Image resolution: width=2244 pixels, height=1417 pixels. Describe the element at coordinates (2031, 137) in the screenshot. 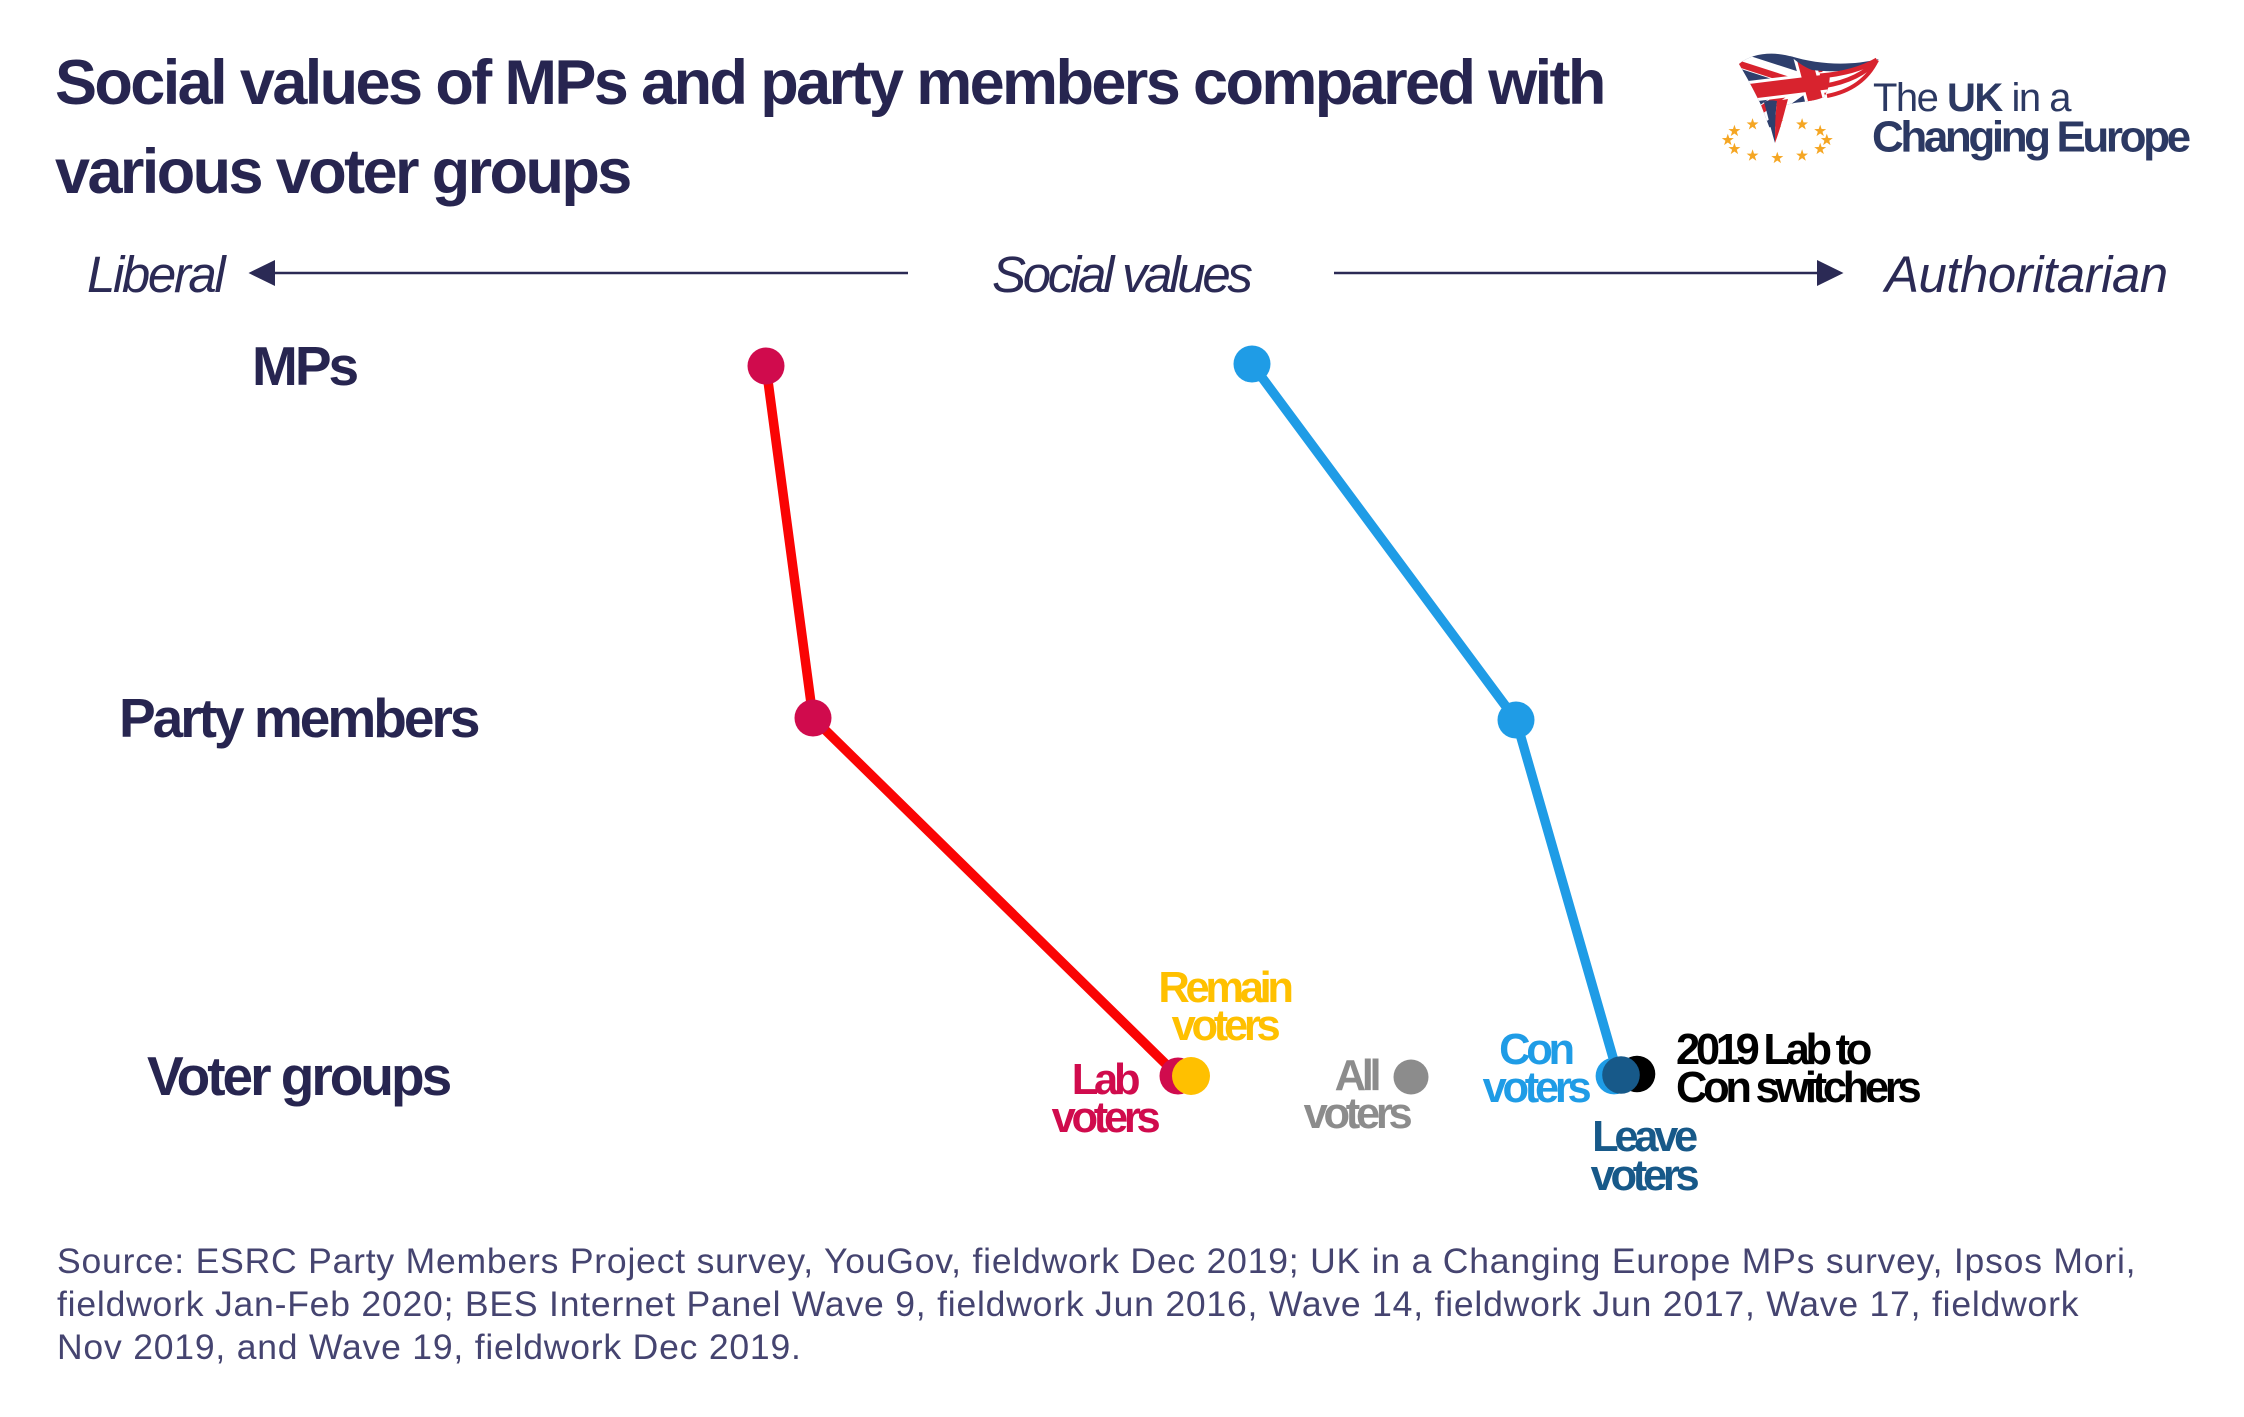

I see `svg-text: Changing Europe` at that location.